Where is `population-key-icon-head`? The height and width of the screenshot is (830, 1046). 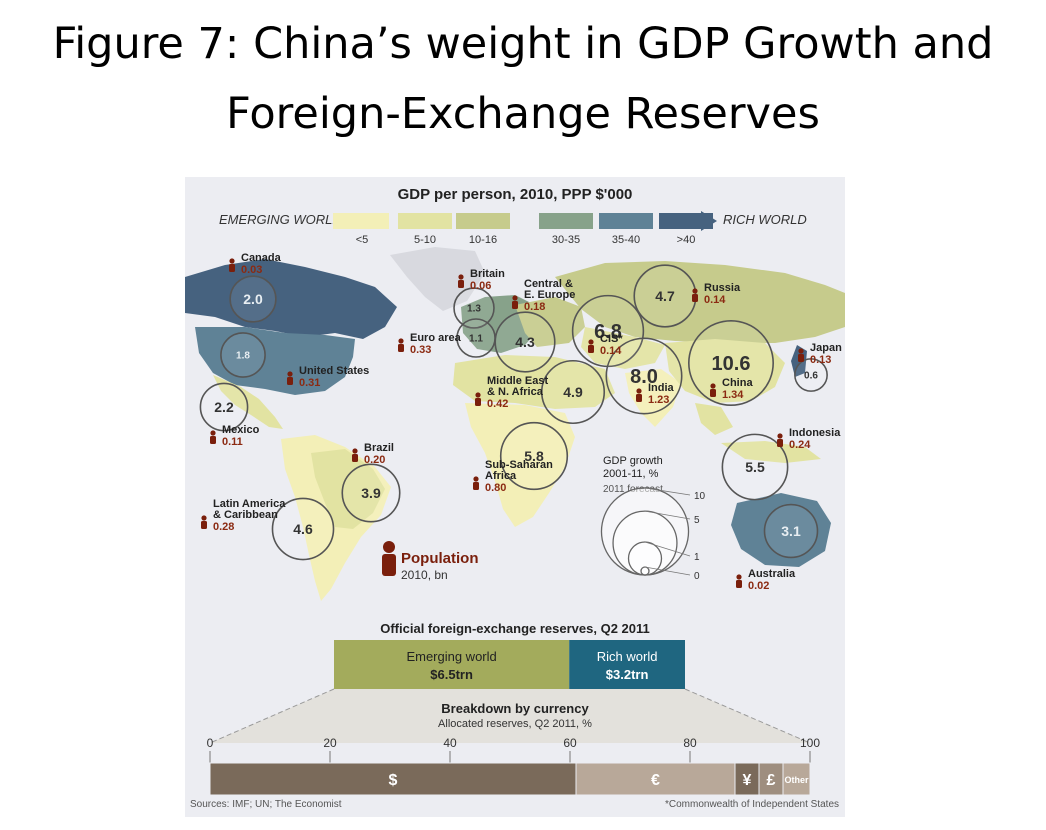 population-key-icon-head is located at coordinates (389, 547).